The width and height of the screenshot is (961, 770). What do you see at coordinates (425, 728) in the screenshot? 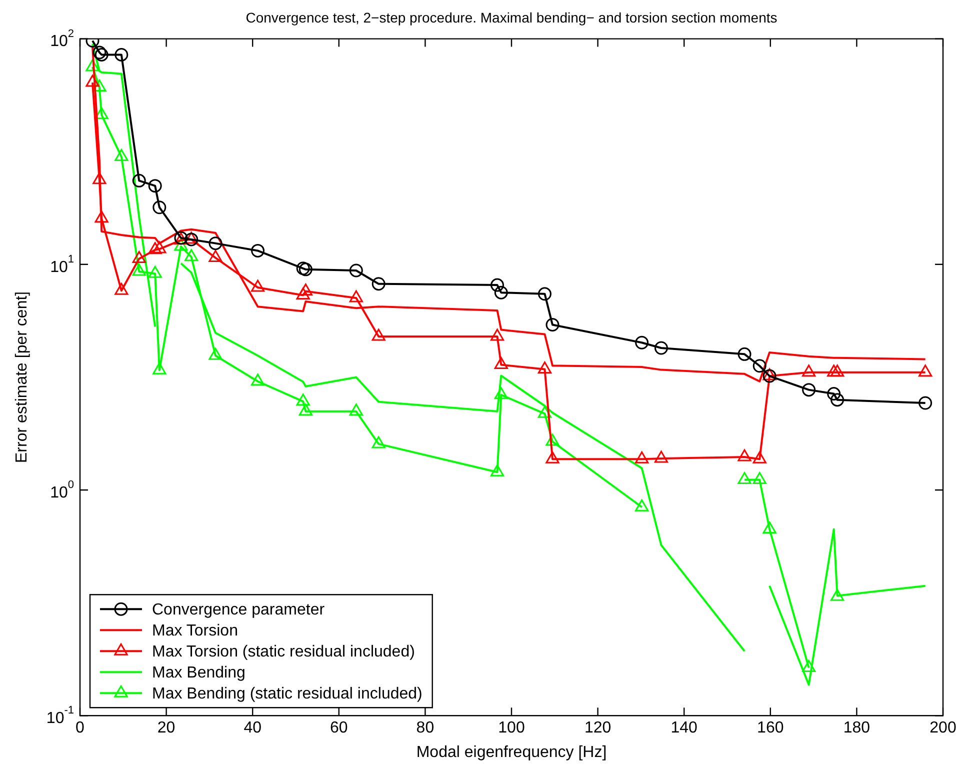
I see `x-tick-label: 80` at bounding box center [425, 728].